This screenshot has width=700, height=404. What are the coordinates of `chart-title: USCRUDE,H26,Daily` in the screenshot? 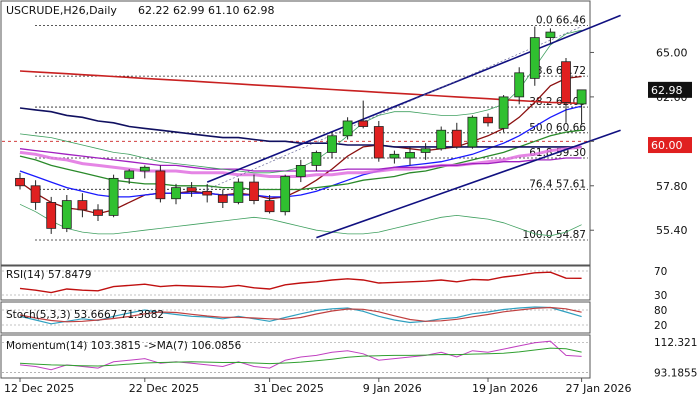 It's located at (61, 10).